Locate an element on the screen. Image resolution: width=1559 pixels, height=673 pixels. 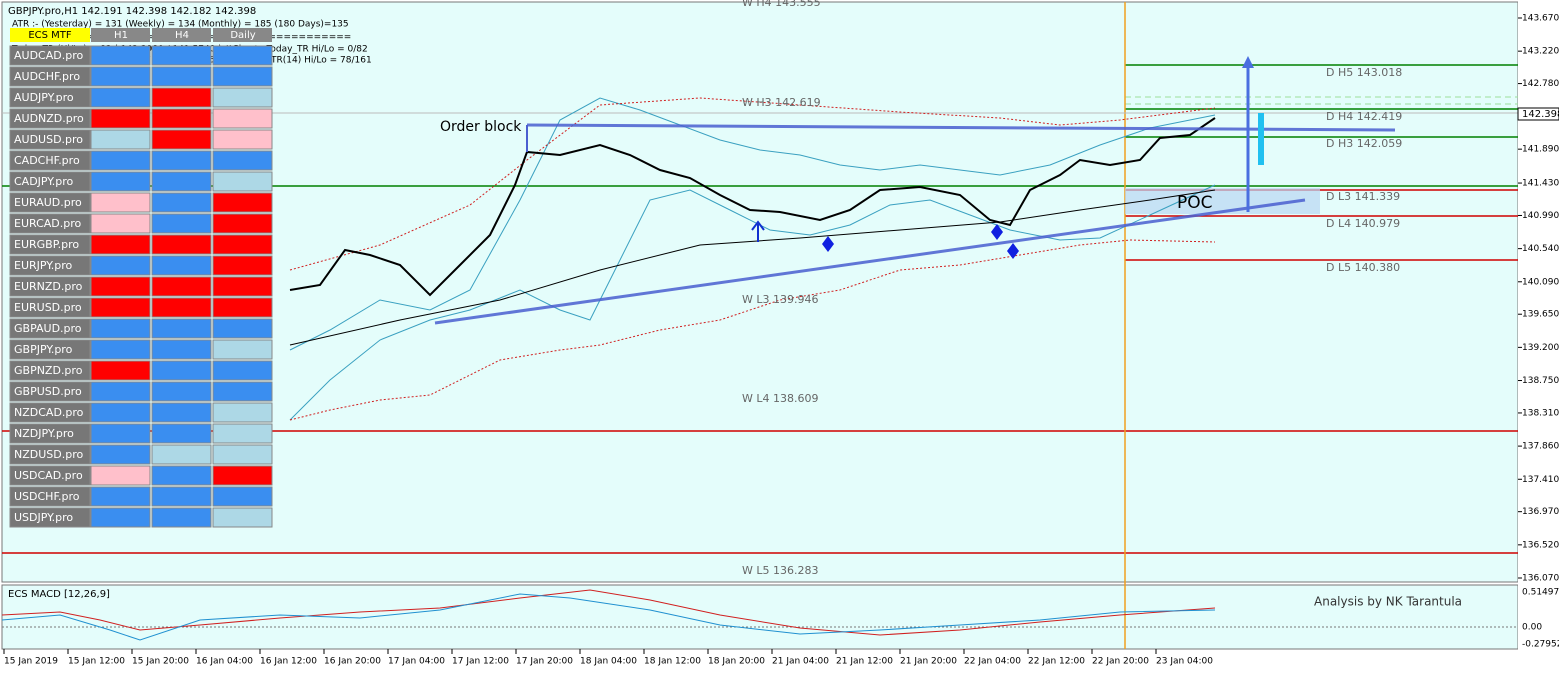
price-label: 142.780 is located at coordinates (1540, 84).